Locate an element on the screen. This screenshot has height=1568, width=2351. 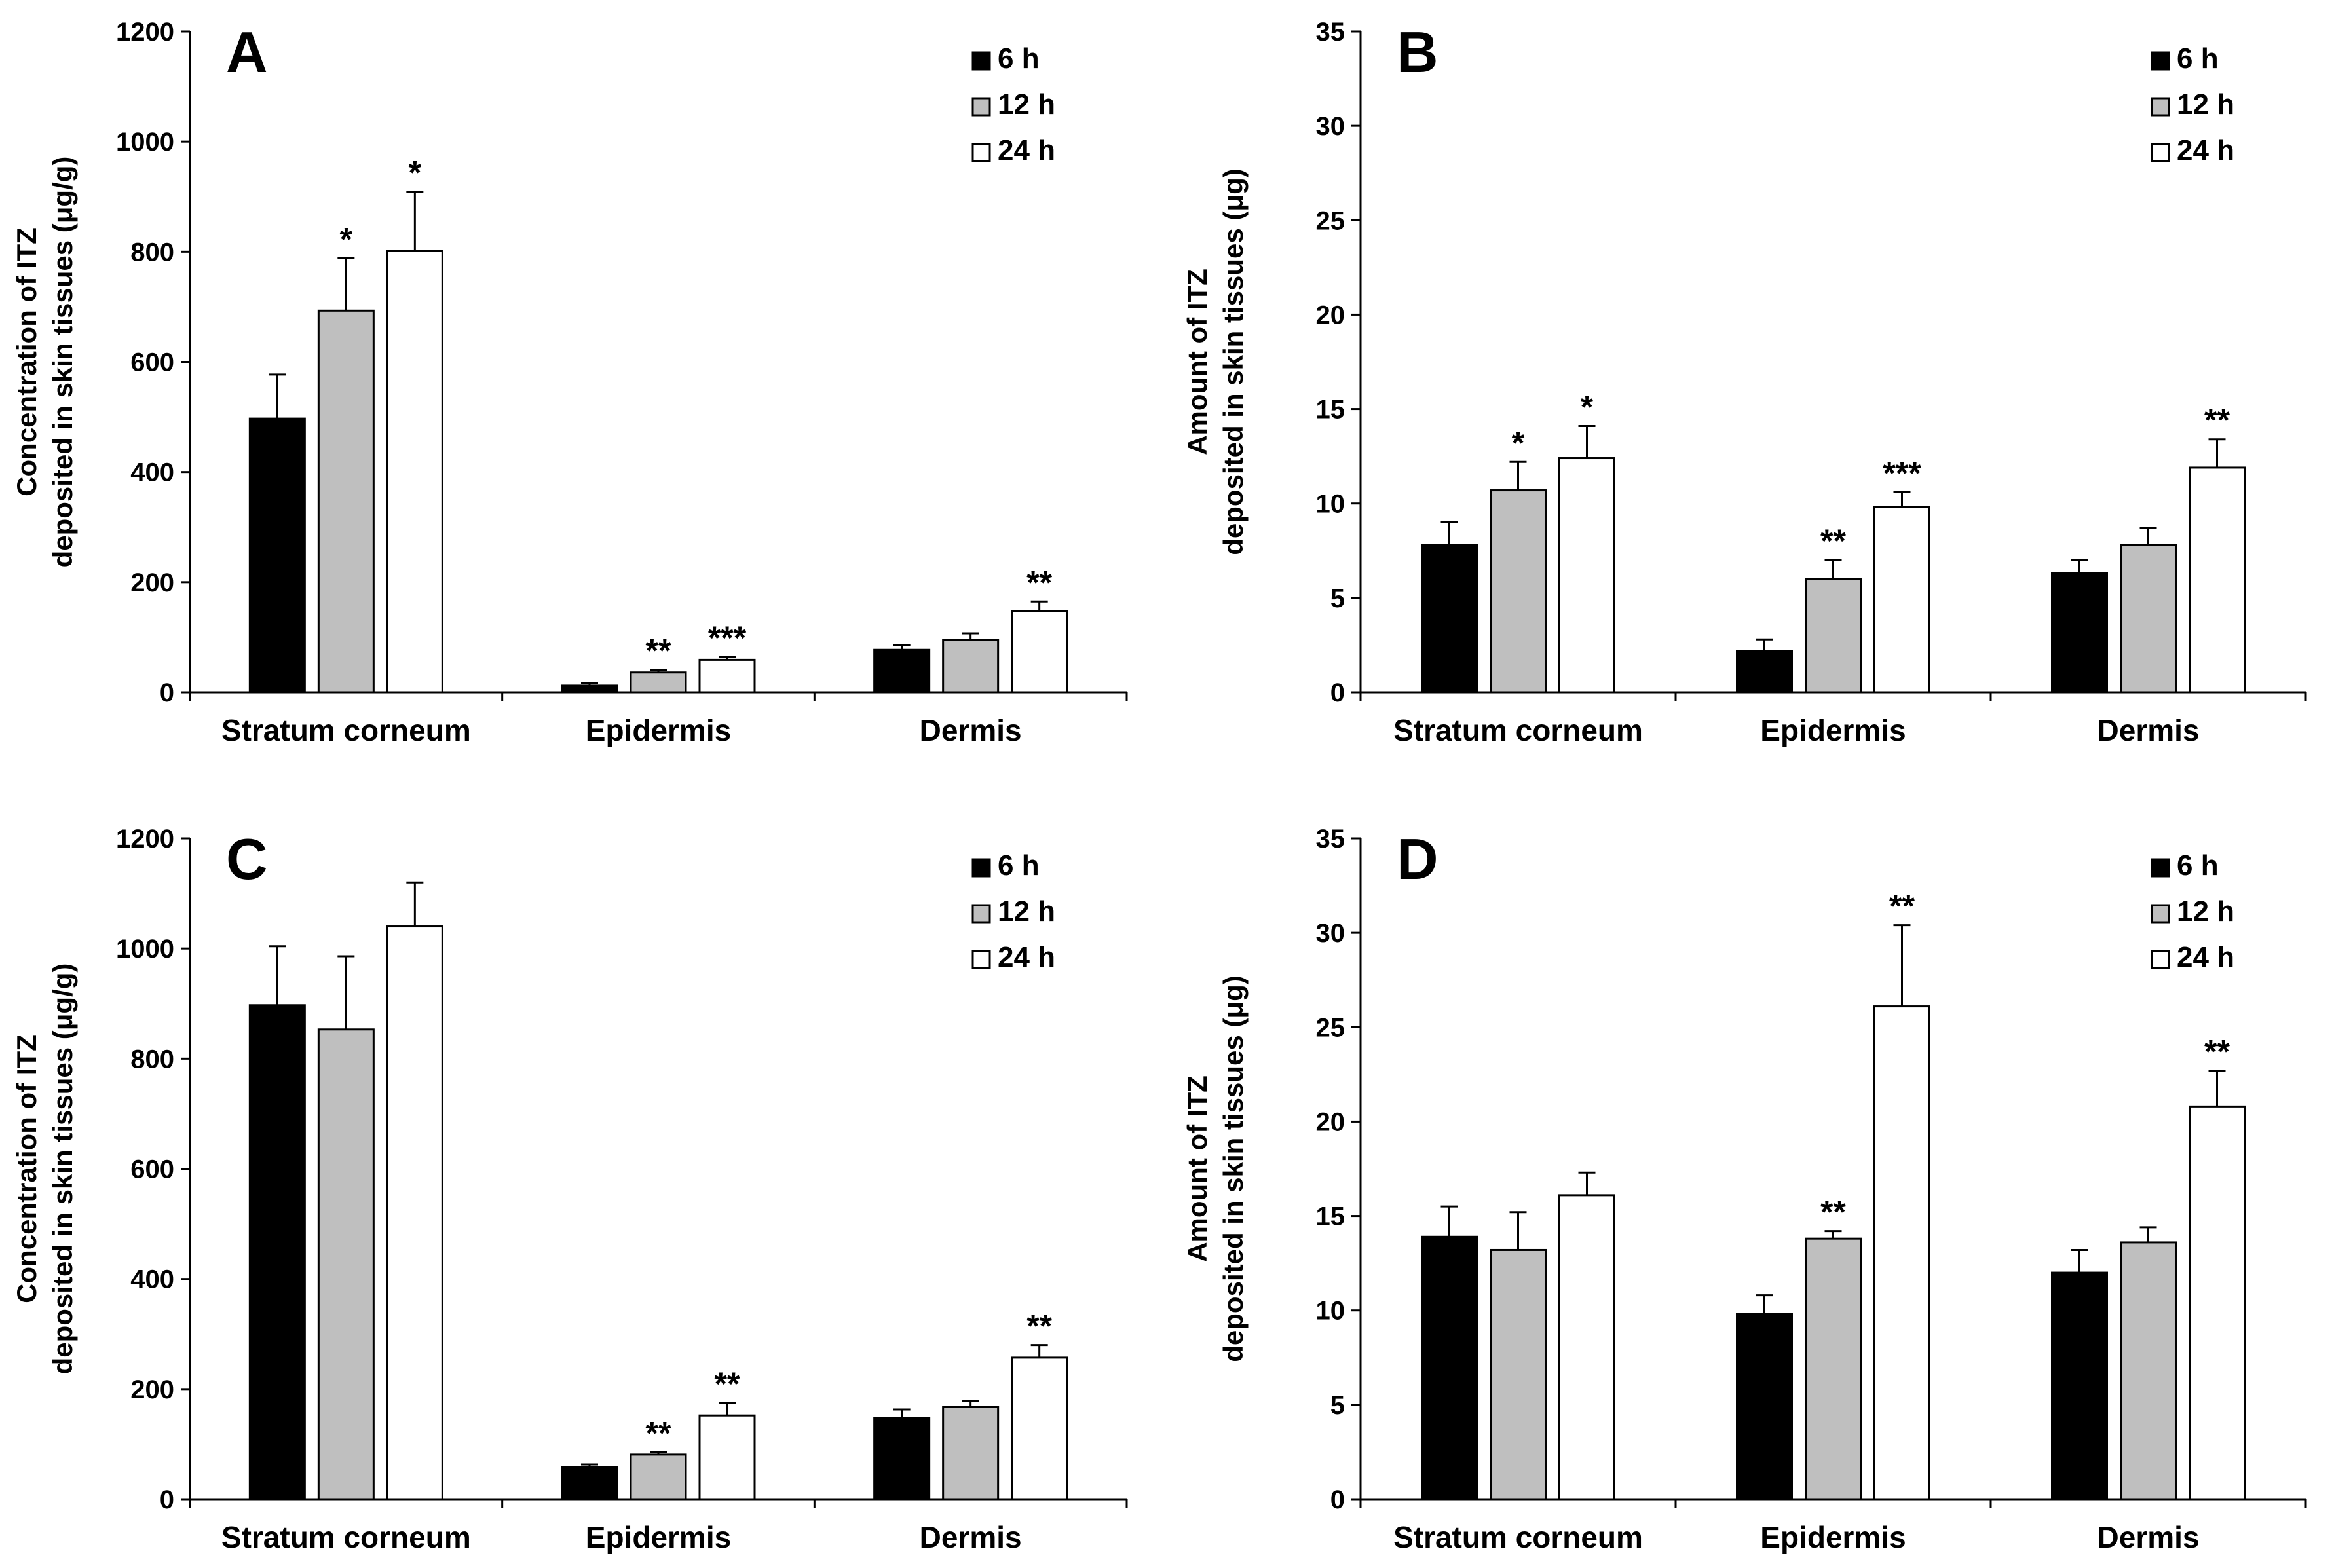
panel-b-legend-label-0: 6 h is located at coordinates (2198, 59).